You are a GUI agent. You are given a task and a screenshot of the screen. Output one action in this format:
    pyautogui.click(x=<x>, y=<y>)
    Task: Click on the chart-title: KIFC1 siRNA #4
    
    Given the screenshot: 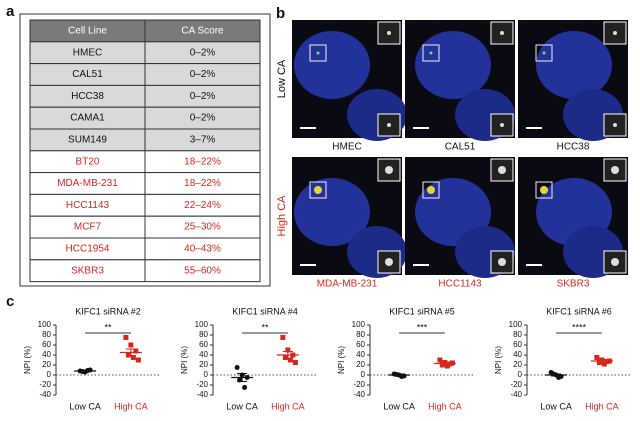 What is the action you would take?
    pyautogui.click(x=265, y=311)
    